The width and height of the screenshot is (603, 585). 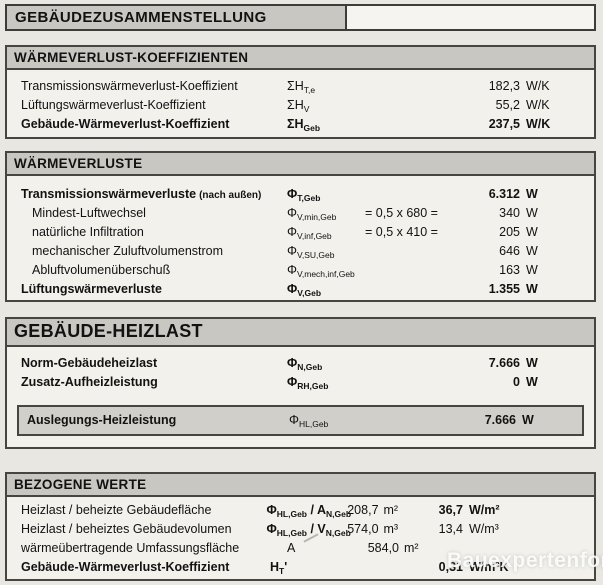 I want to click on row-value-number: 340, so click(x=509, y=213).